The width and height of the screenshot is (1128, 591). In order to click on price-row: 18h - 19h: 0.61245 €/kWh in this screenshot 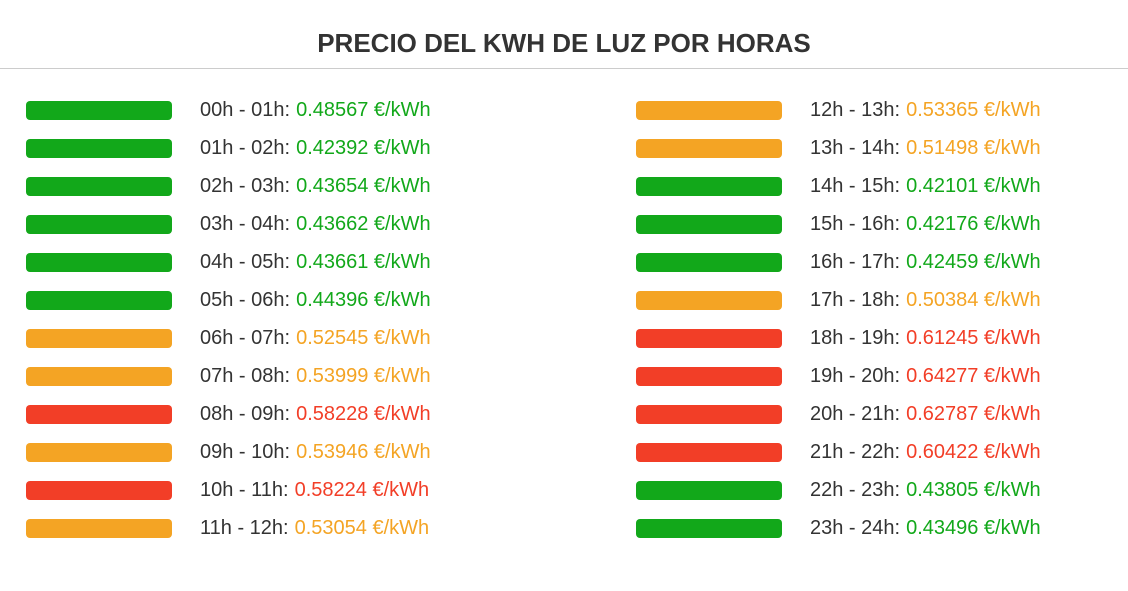, I will do `click(838, 338)`.